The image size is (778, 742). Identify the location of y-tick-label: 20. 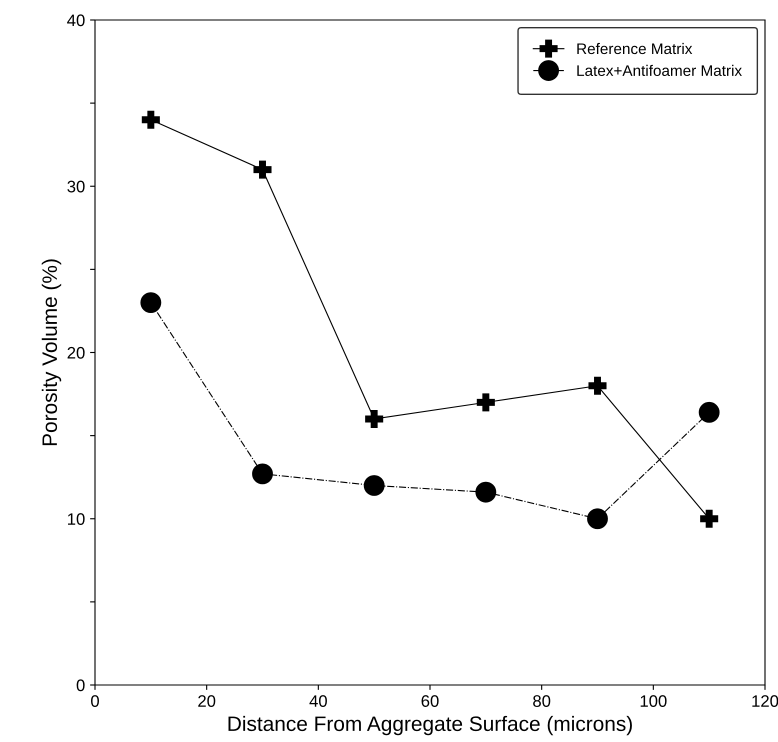
(76, 352).